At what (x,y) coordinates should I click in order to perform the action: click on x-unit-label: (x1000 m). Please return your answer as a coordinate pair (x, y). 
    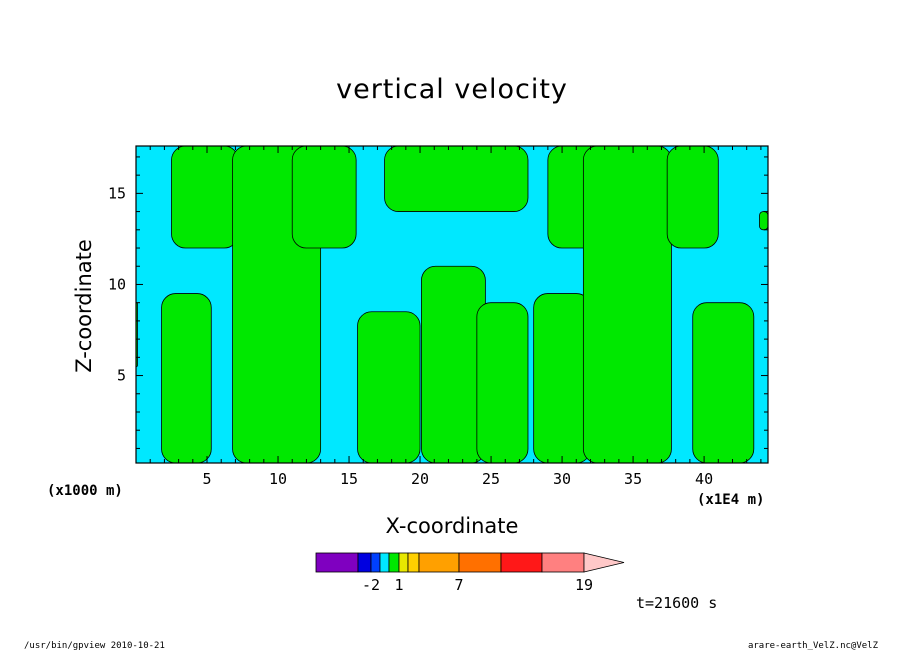
    Looking at the image, I should click on (85, 491).